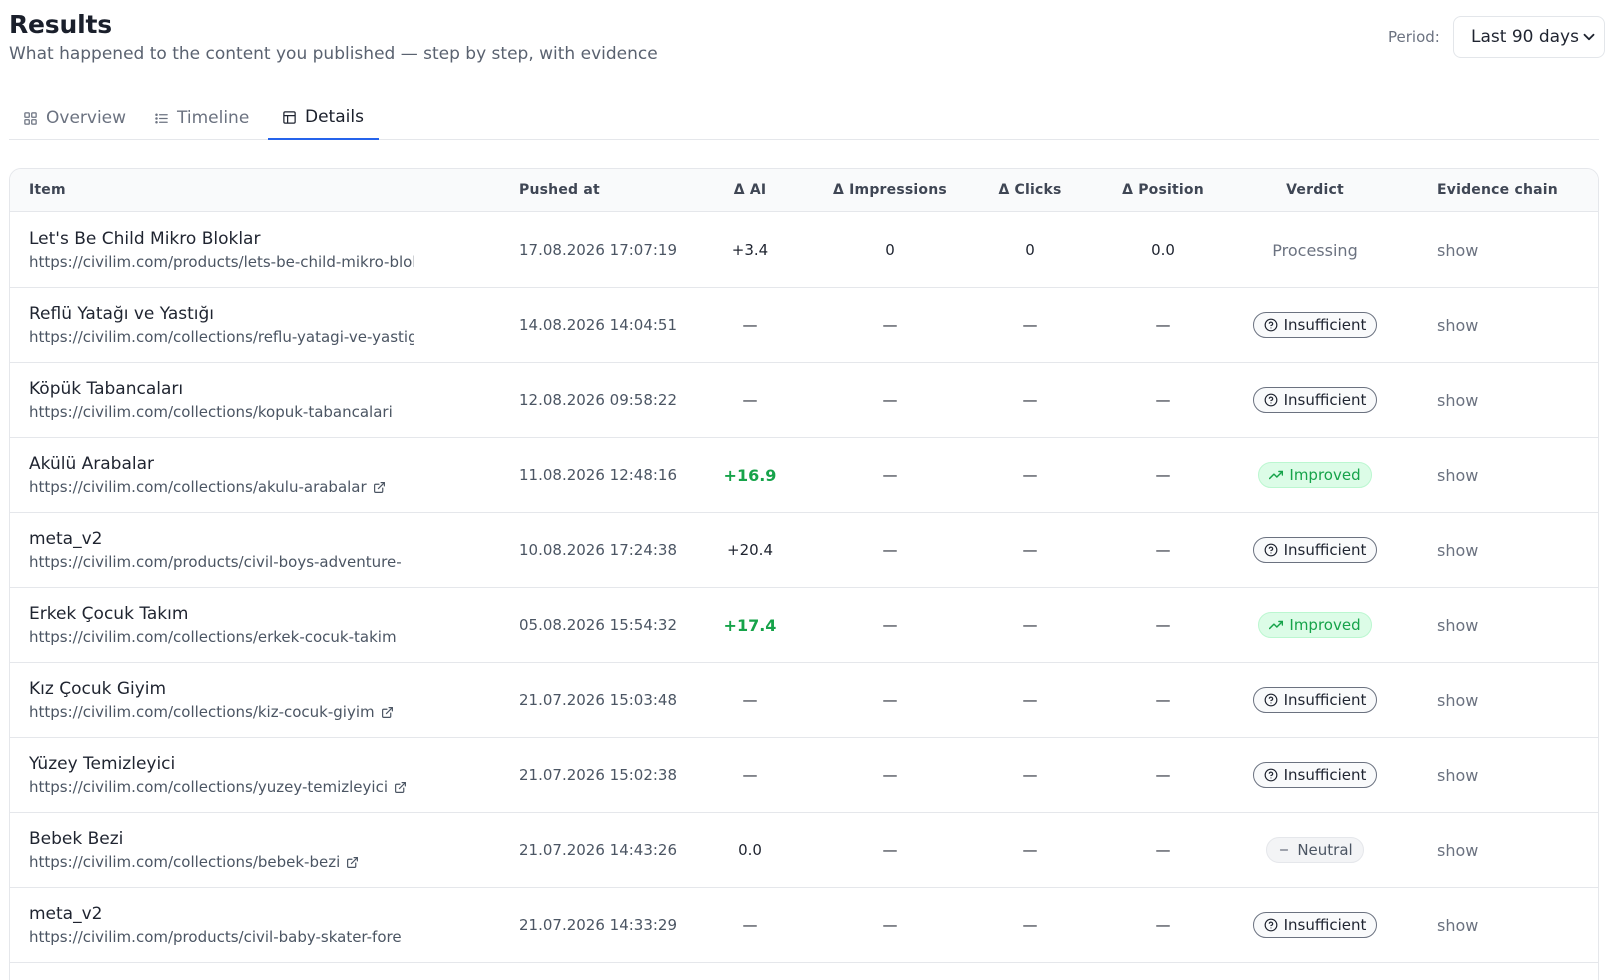  I want to click on delta-ai-cell: +16.9, so click(750, 475).